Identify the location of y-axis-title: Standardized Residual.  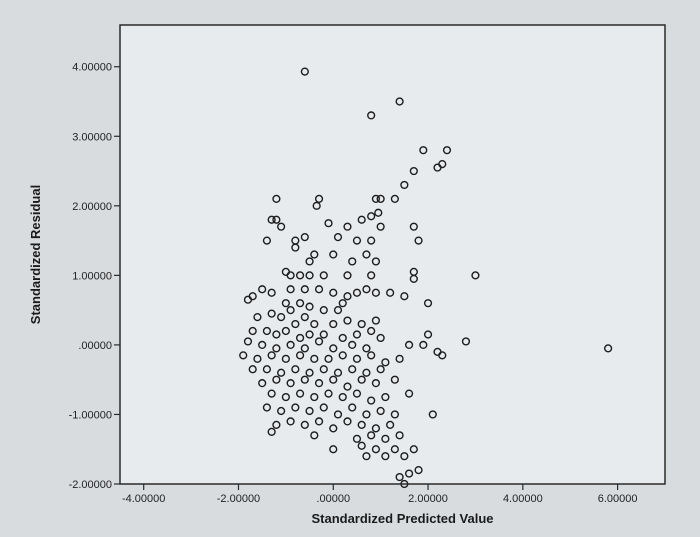
(35, 254).